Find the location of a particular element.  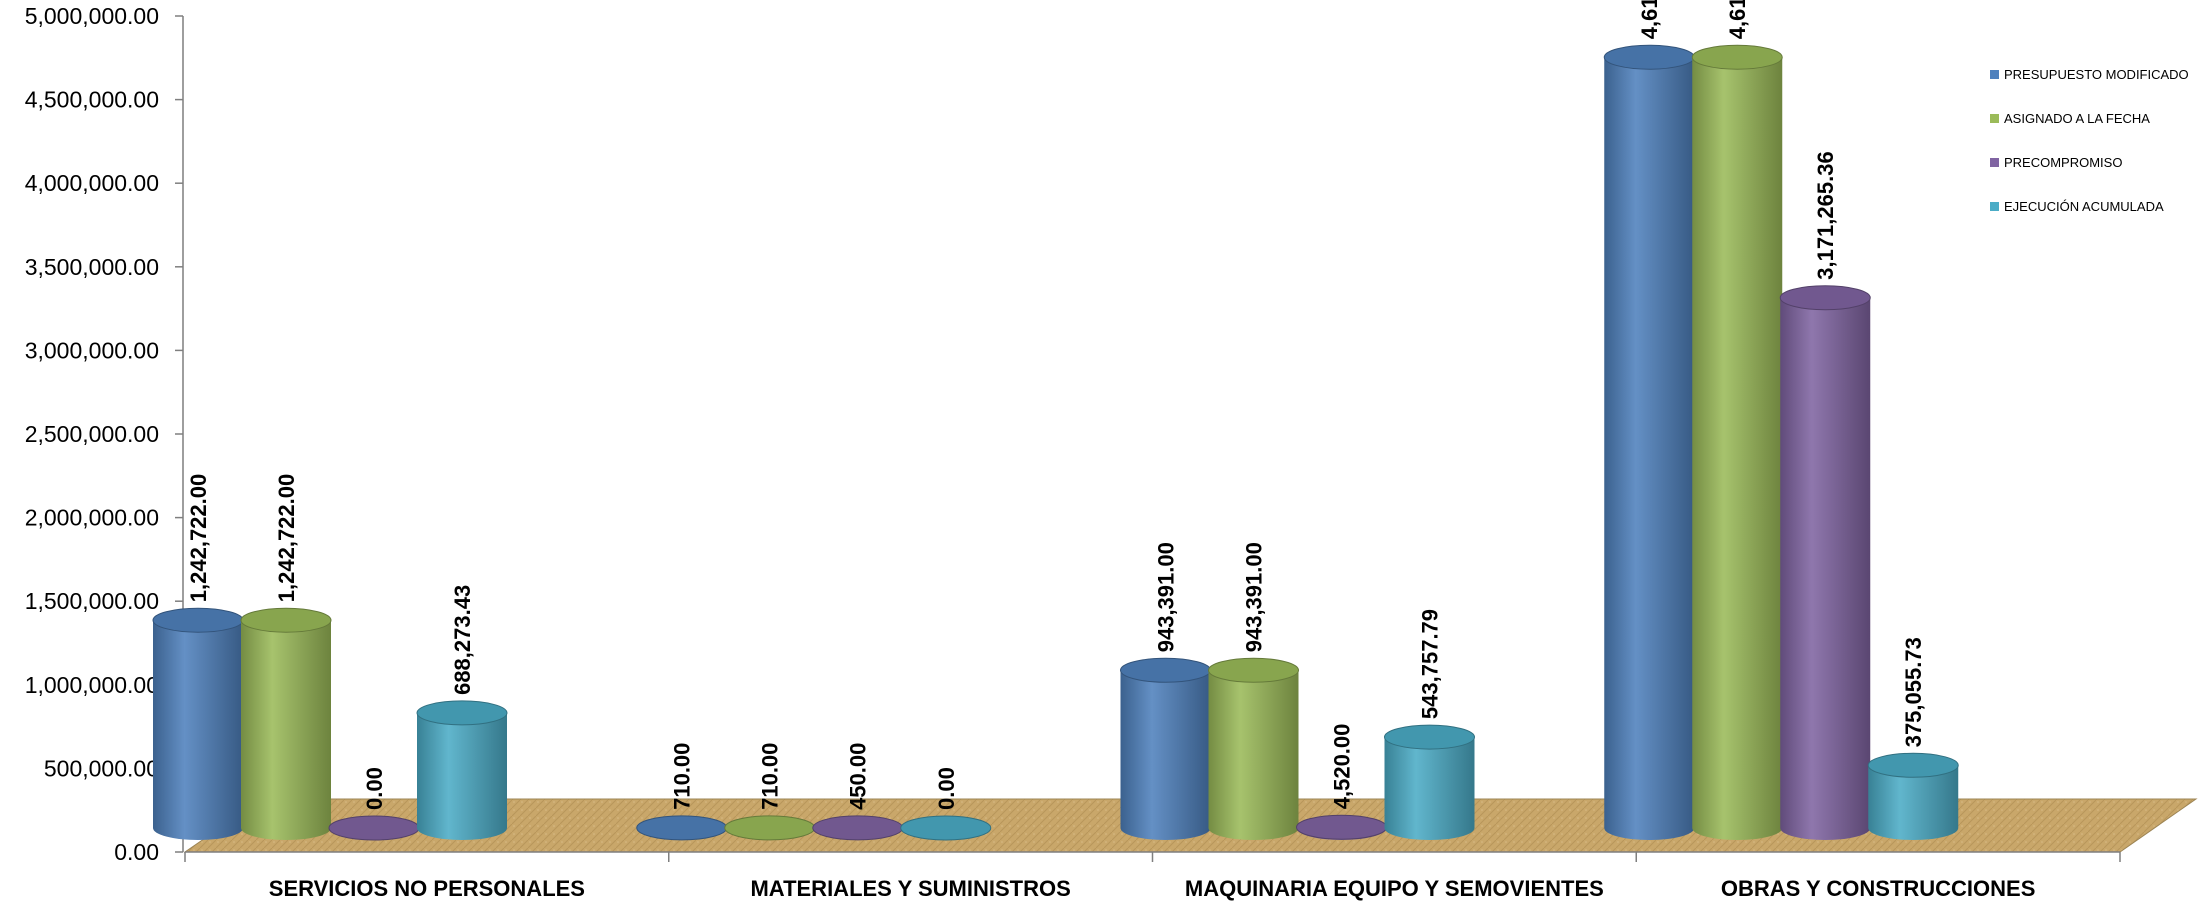

data-label: 688,273.43 is located at coordinates (462, 640).